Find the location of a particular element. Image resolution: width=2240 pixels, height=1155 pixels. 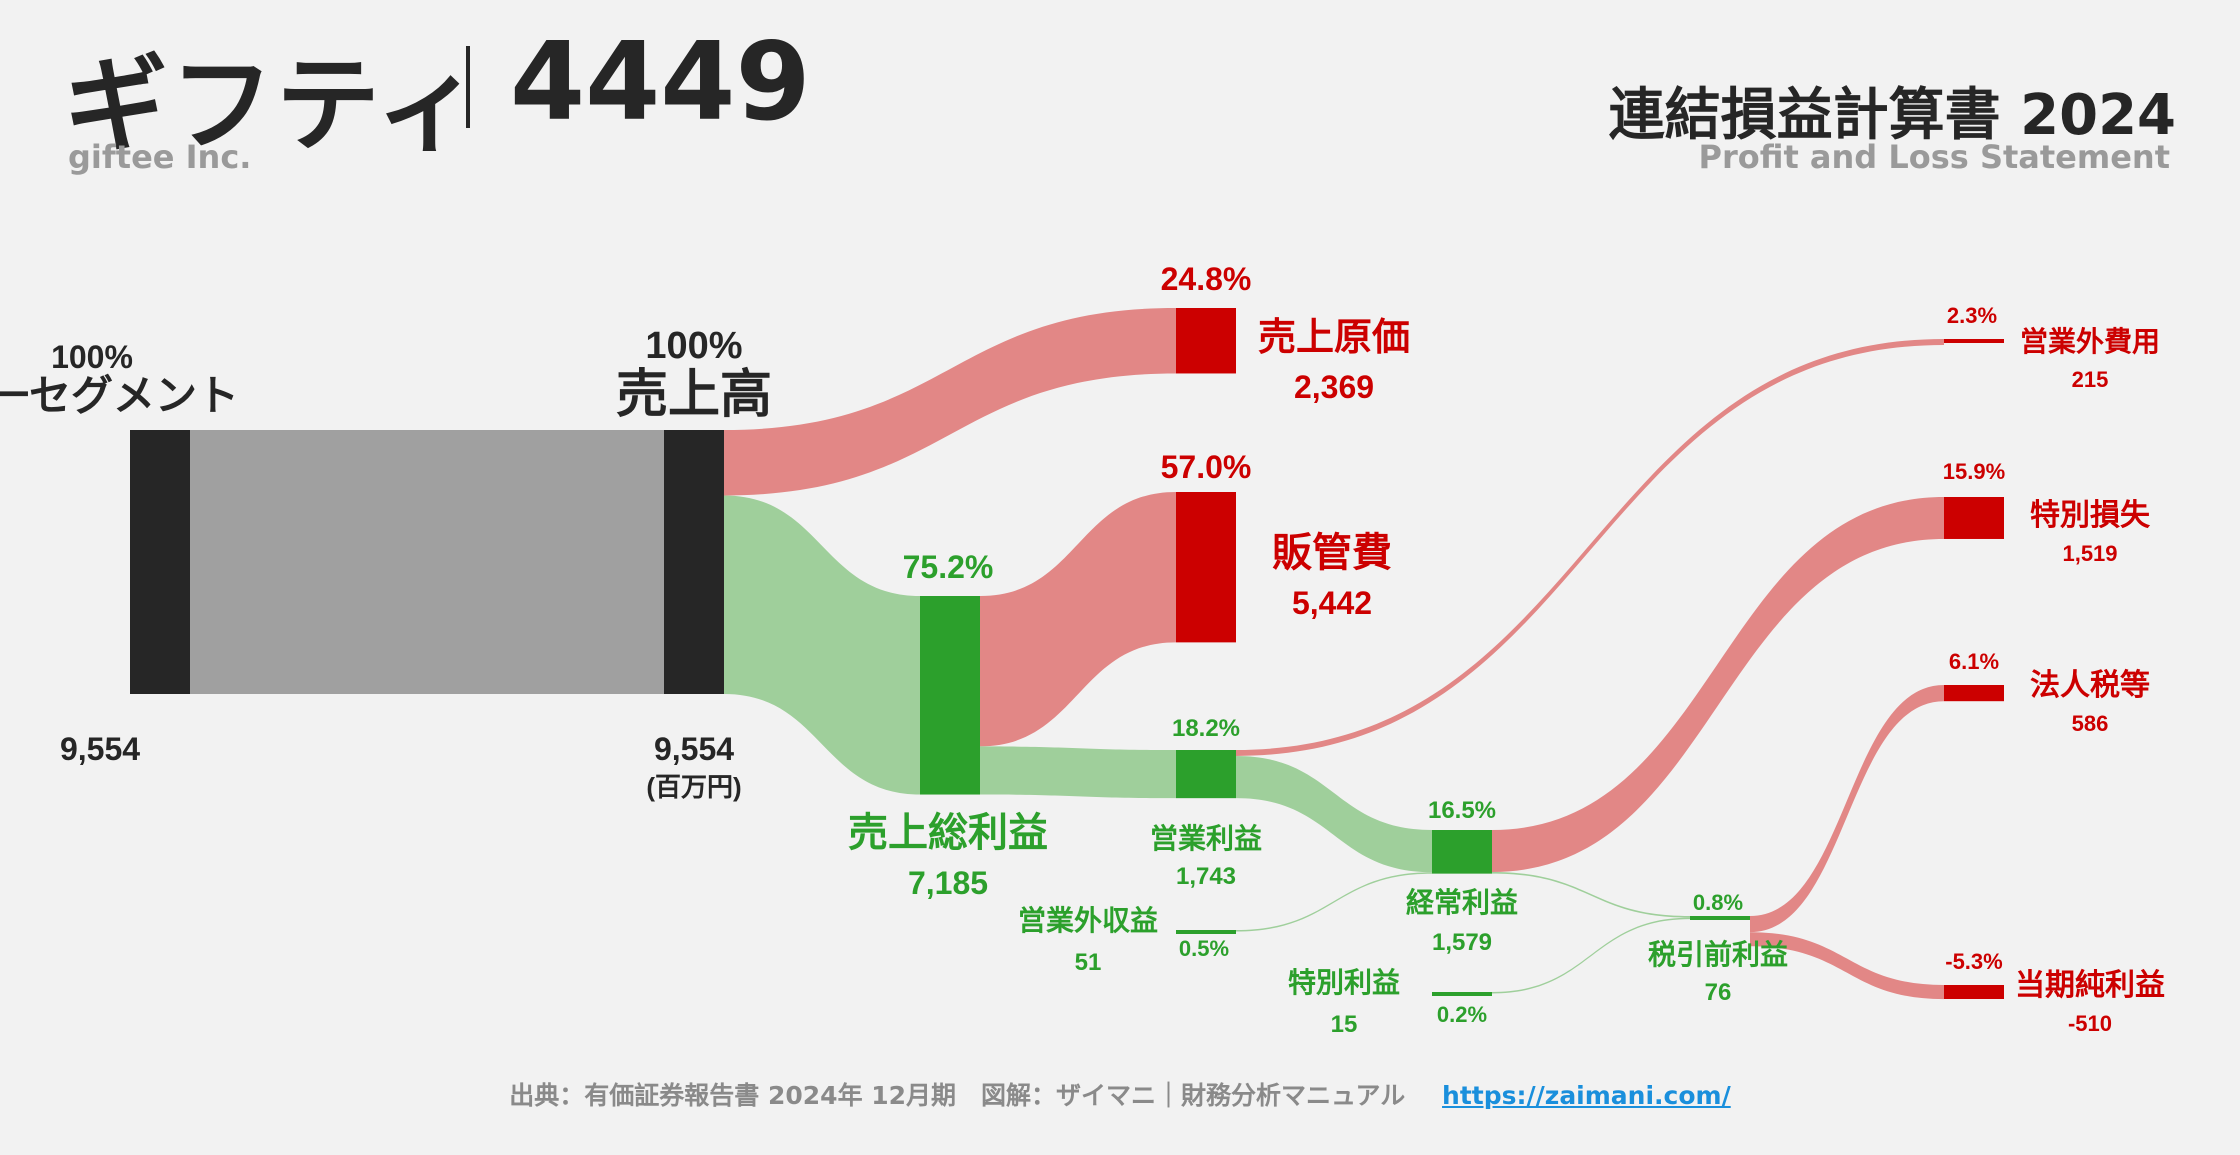

link-pretax-net is located at coordinates (1847, 966).